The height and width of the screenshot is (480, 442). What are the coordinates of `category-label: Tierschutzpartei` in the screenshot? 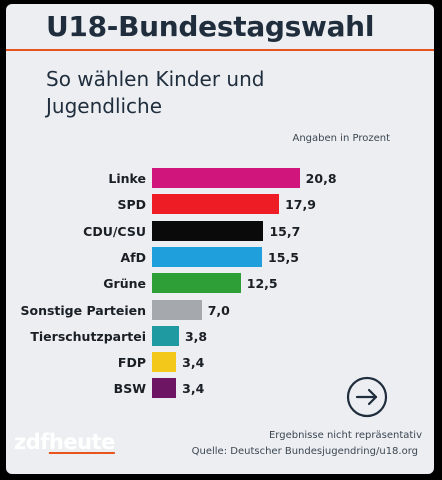 It's located at (88, 336).